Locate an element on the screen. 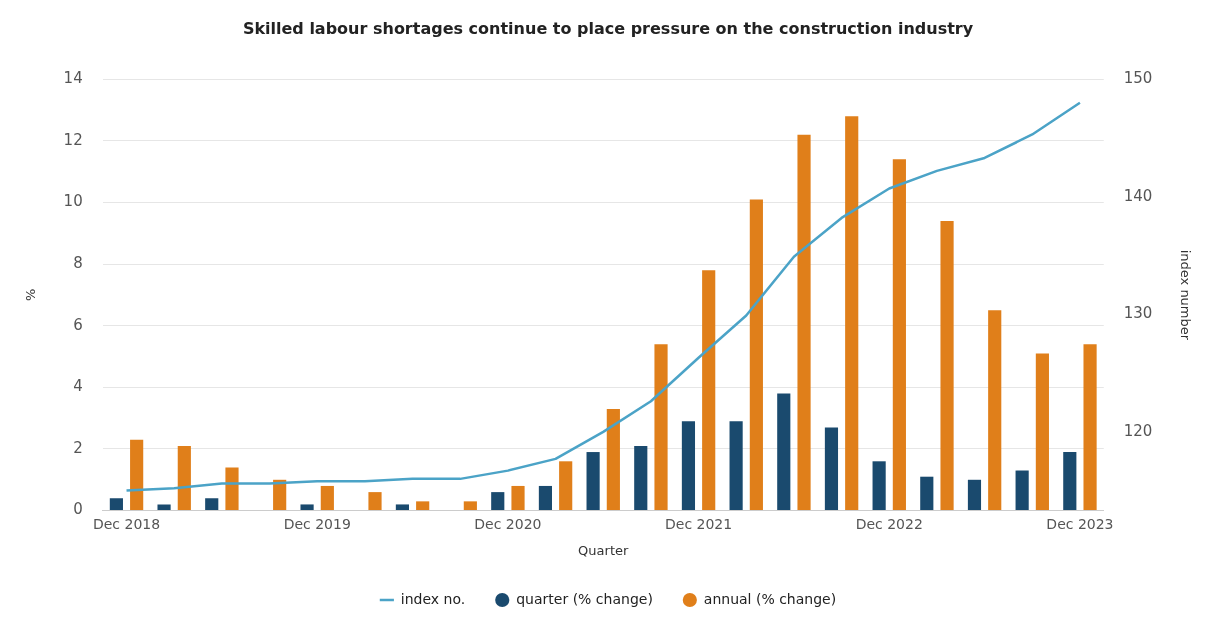 This screenshot has height=627, width=1216. x-tick-label: Dec 2020 is located at coordinates (508, 523).